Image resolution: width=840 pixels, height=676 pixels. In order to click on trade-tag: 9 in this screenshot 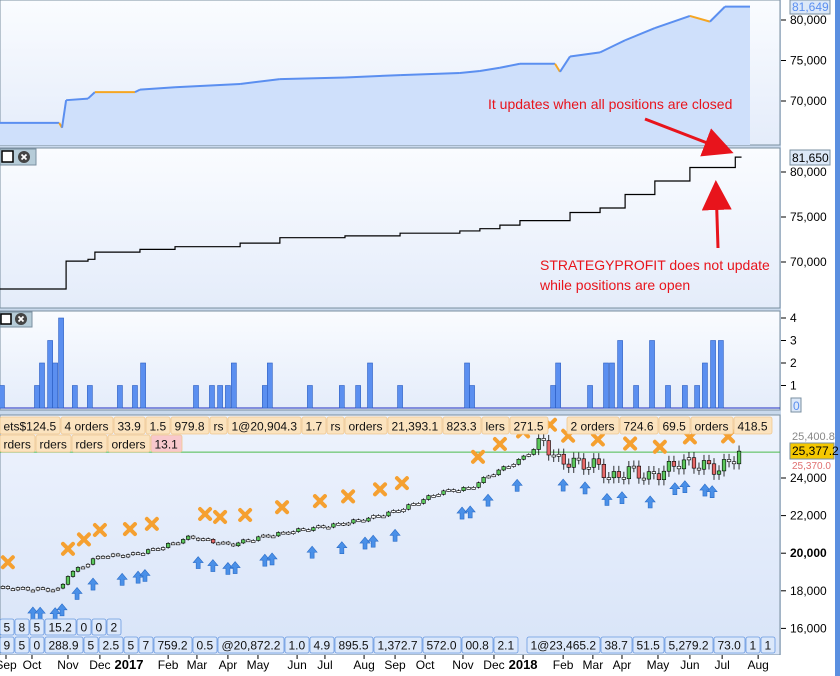, I will do `click(7, 645)`.